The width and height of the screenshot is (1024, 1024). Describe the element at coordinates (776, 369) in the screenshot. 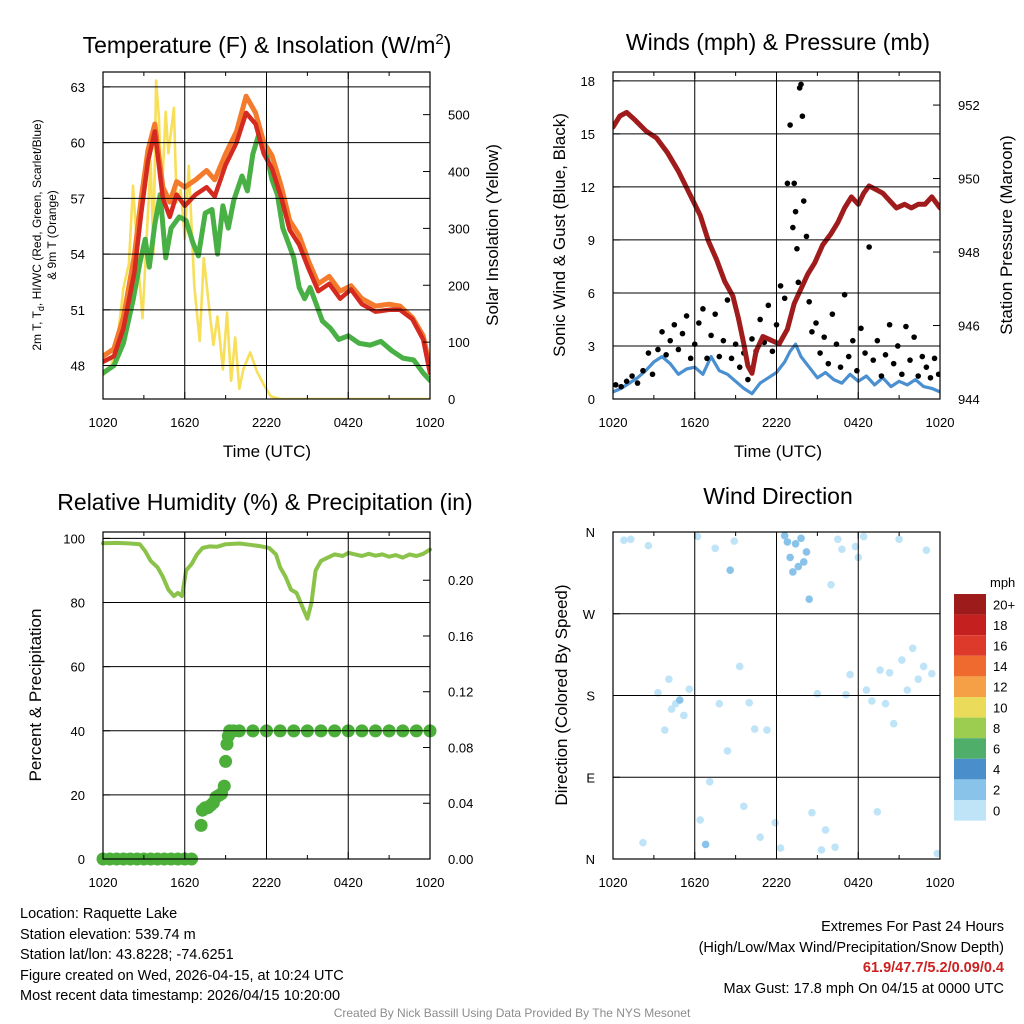

I see `sonic-wind-line` at that location.